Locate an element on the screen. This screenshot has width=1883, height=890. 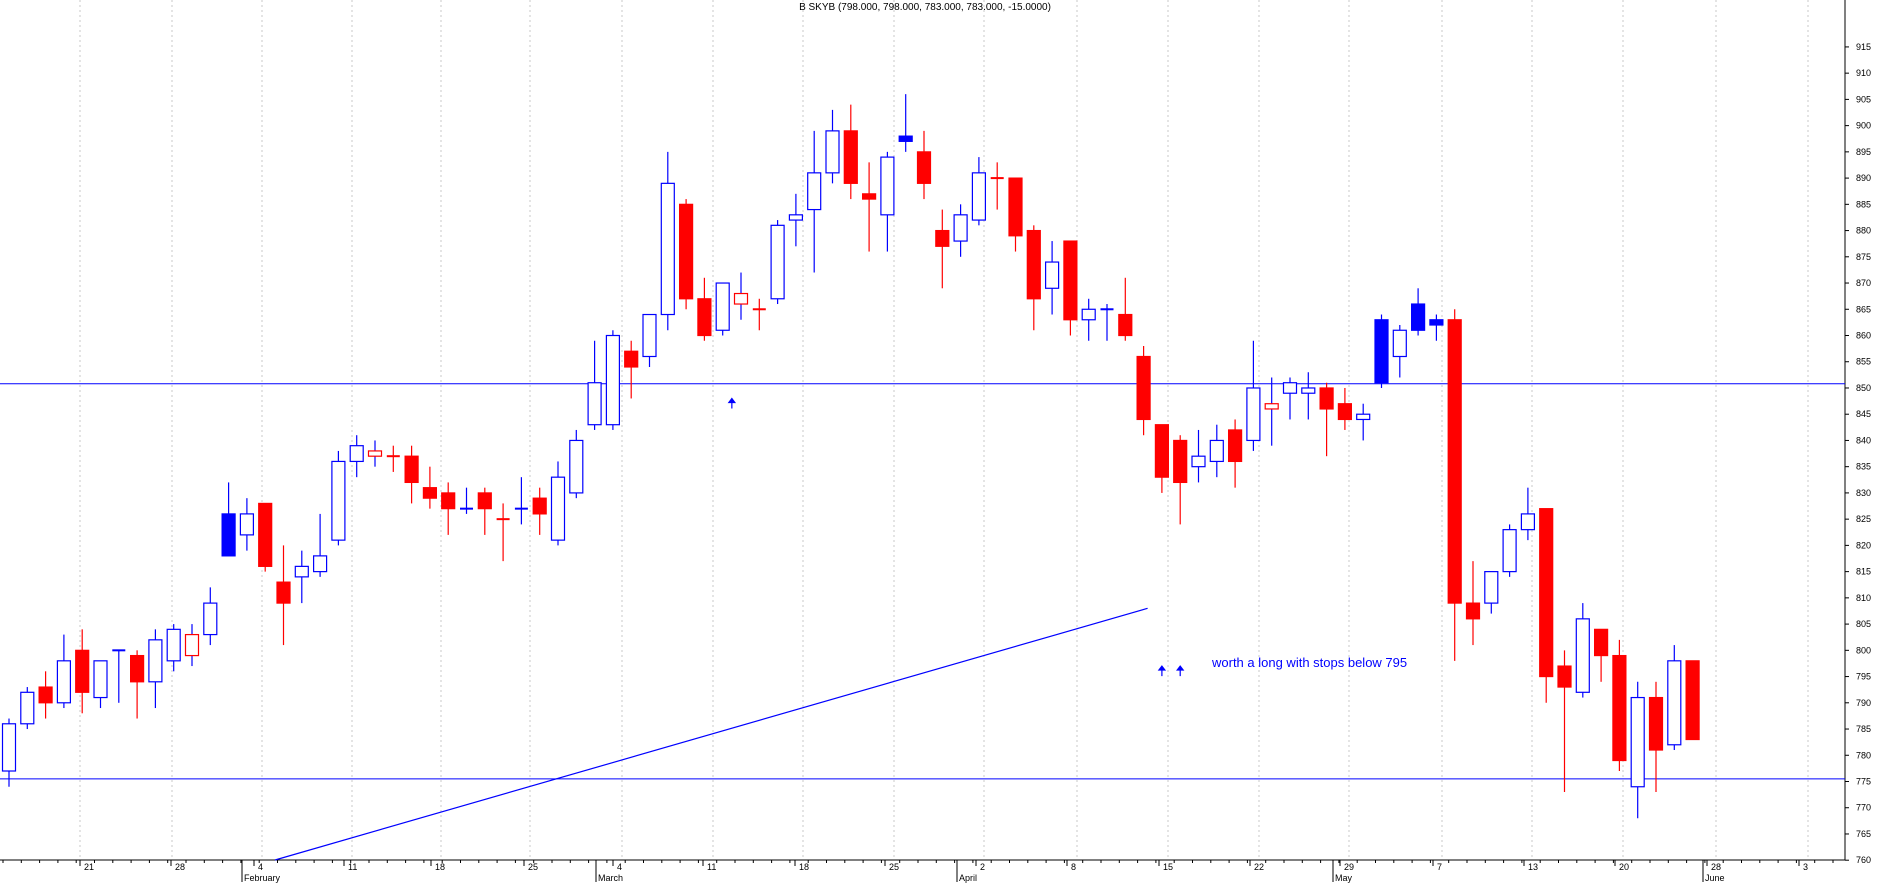
y-tick-label: 905 is located at coordinates (1863, 99).